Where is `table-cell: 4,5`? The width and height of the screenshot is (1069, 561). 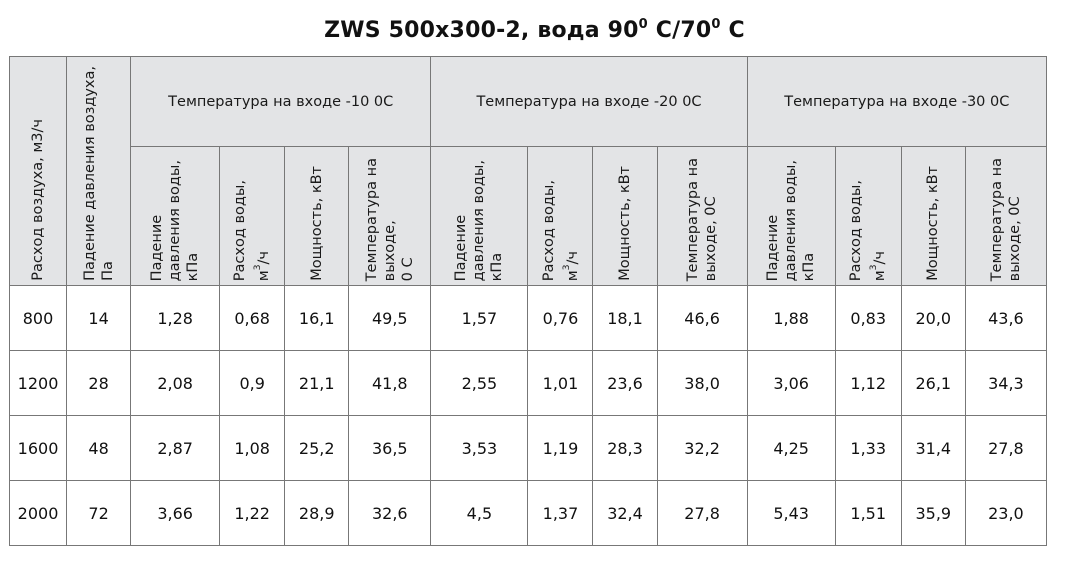 table-cell: 4,5 is located at coordinates (479, 513).